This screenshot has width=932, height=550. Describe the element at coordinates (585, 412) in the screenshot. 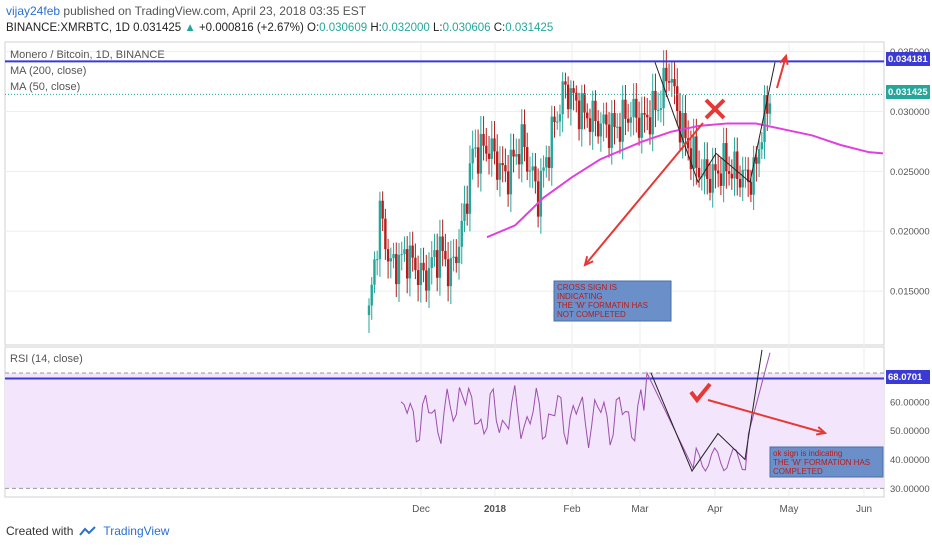

I see `rsi-line` at that location.